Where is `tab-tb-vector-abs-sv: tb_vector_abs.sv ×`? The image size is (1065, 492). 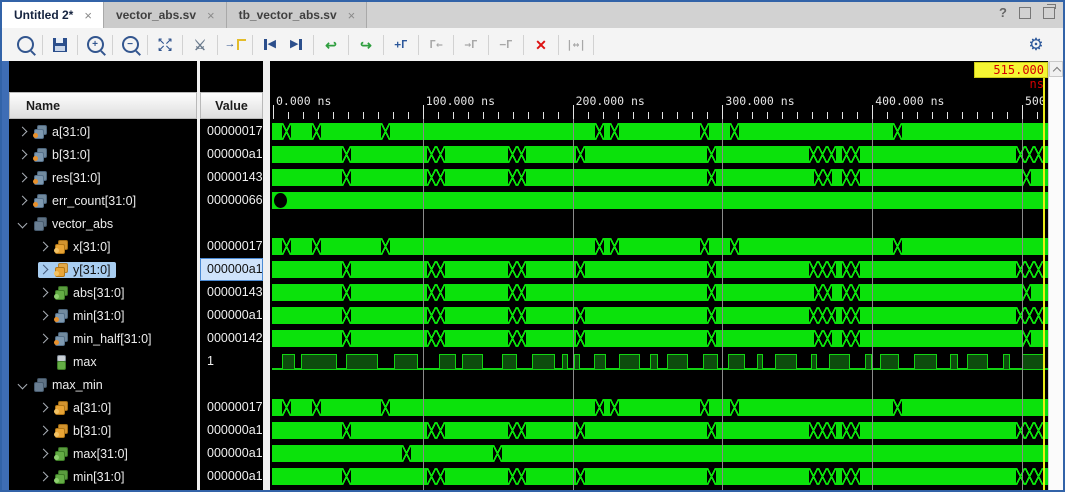
tab-tb-vector-abs-sv: tb_vector_abs.sv × is located at coordinates (297, 15).